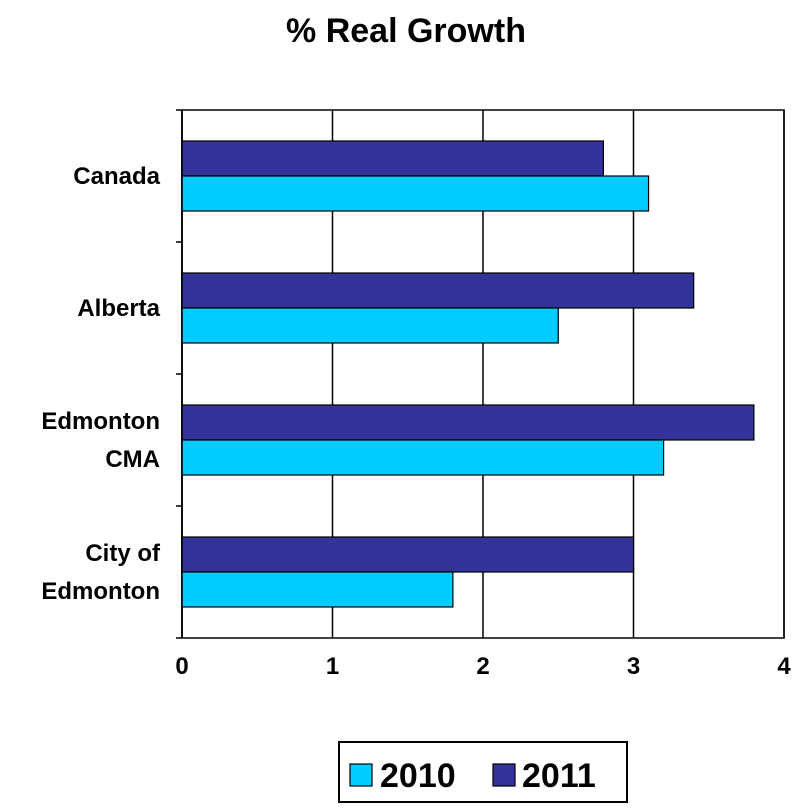 The image size is (800, 808). What do you see at coordinates (116, 176) in the screenshot?
I see `category-label: Canada` at bounding box center [116, 176].